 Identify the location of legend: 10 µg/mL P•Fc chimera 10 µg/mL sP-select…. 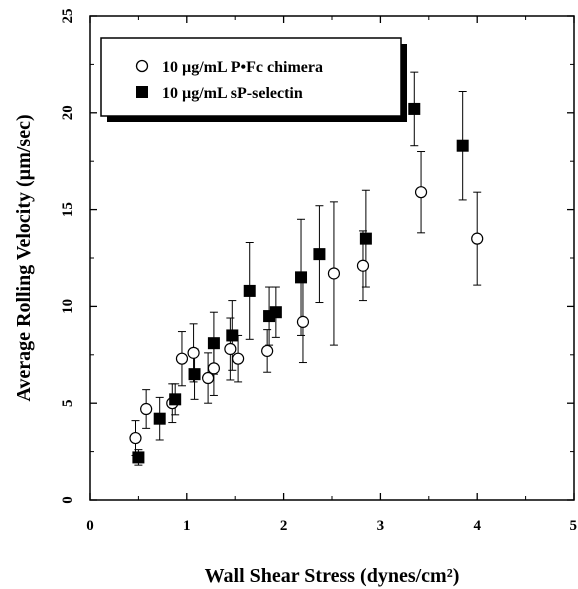
(254, 80).